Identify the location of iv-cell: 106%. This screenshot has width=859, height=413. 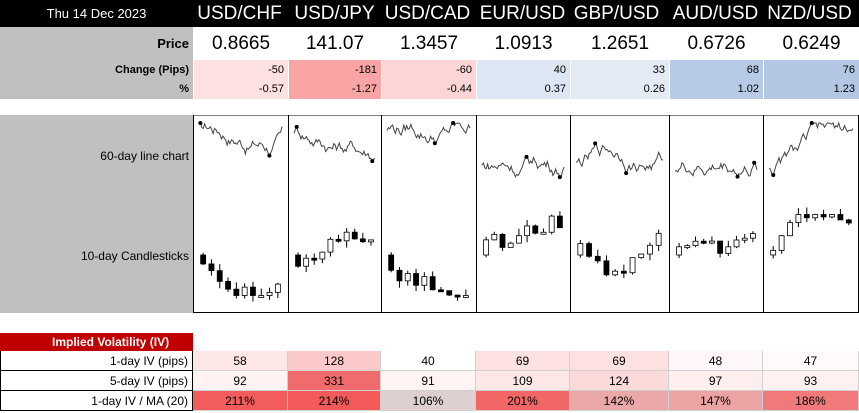
(428, 401).